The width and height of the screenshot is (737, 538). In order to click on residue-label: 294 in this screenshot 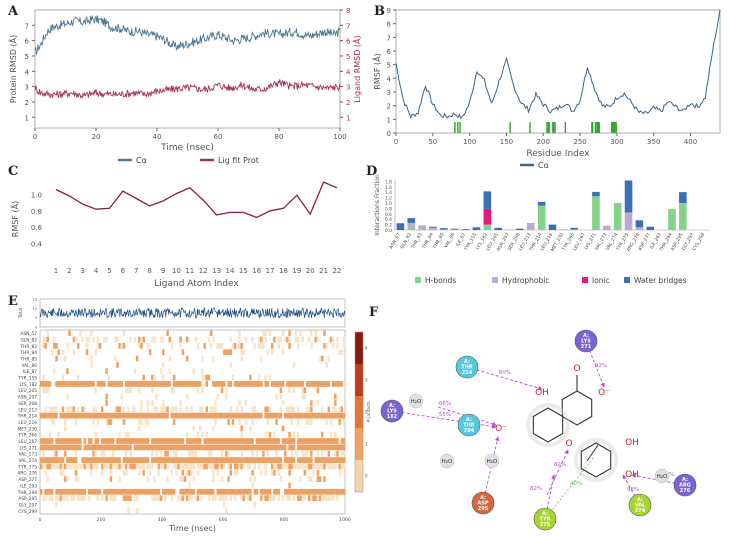, I will do `click(469, 431)`.